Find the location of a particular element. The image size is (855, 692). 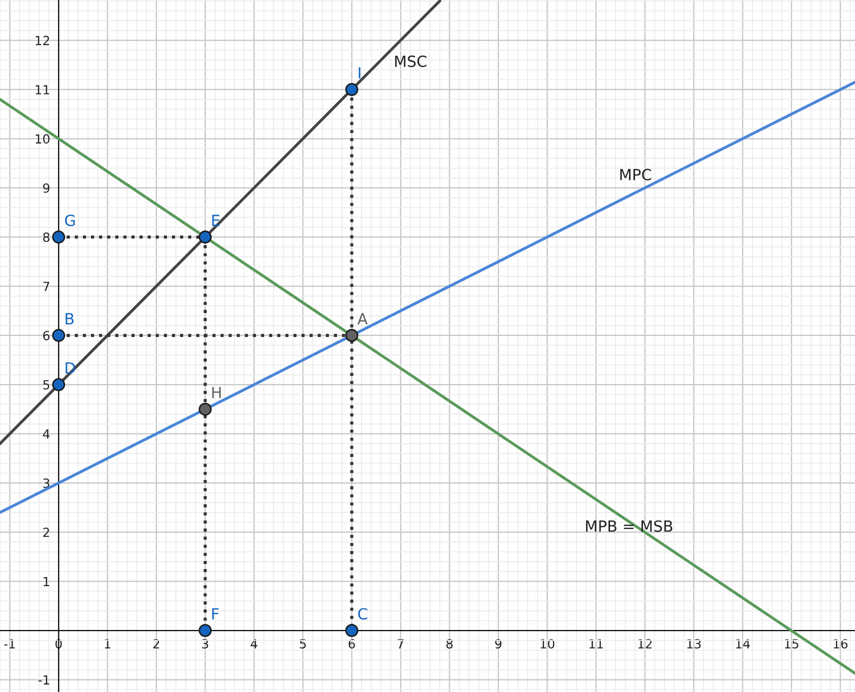

y-tick-label: 1 is located at coordinates (47, 581).